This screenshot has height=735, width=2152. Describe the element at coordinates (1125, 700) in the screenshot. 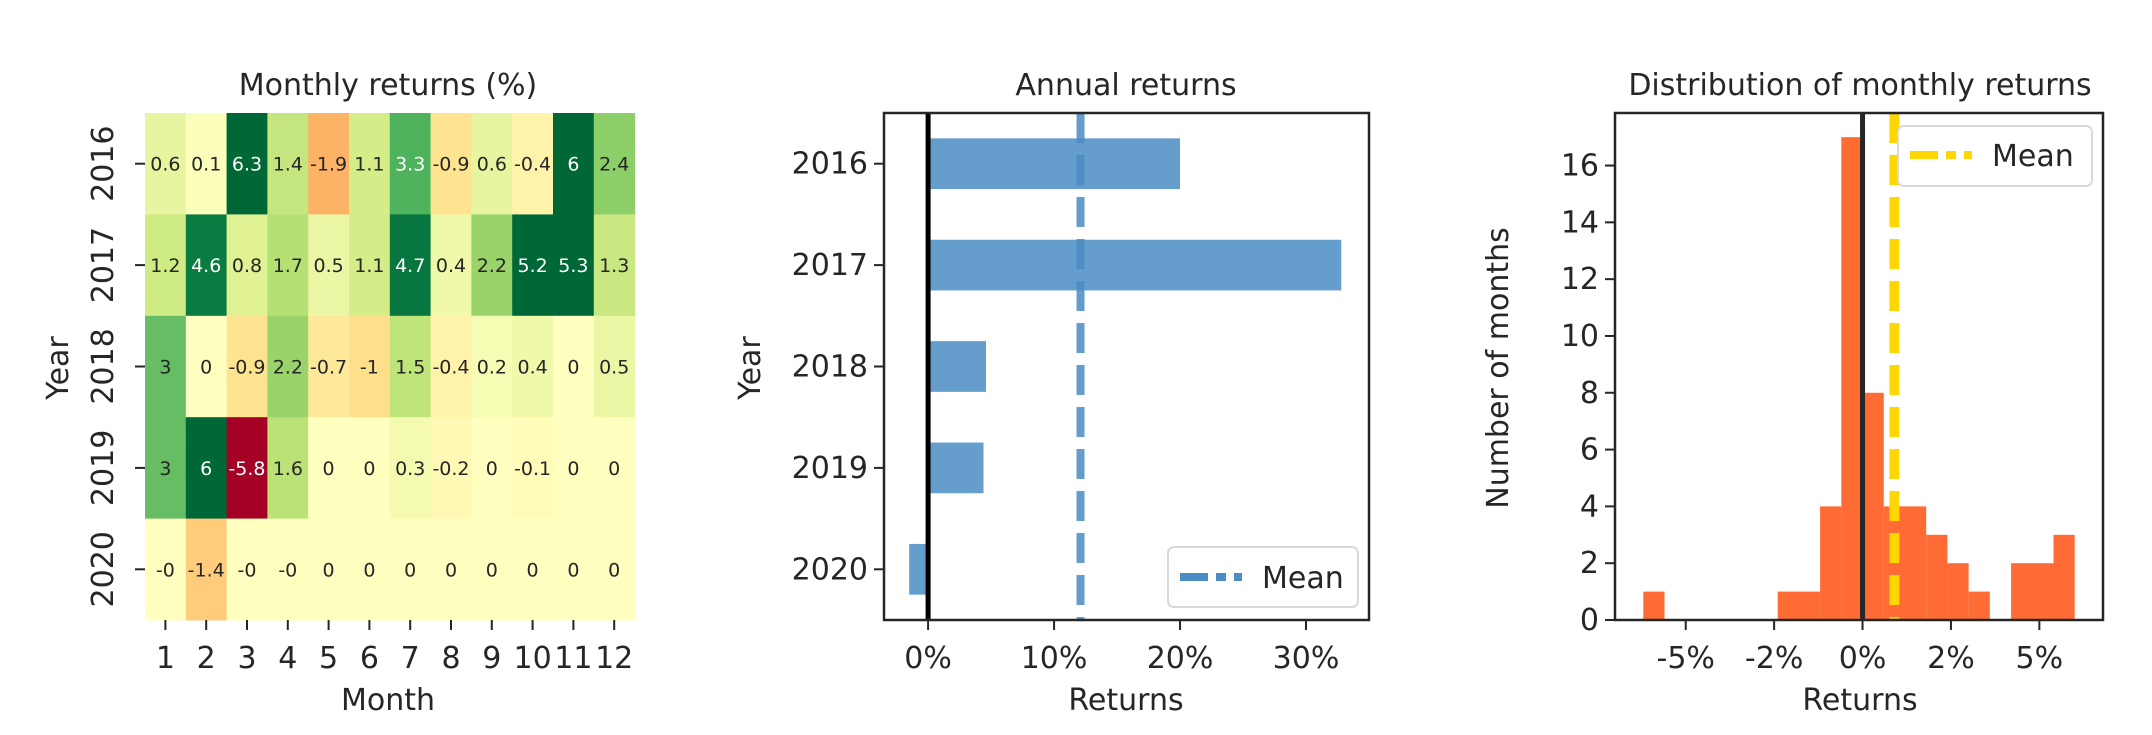

I see `annual-x-axis-label: Returns` at that location.